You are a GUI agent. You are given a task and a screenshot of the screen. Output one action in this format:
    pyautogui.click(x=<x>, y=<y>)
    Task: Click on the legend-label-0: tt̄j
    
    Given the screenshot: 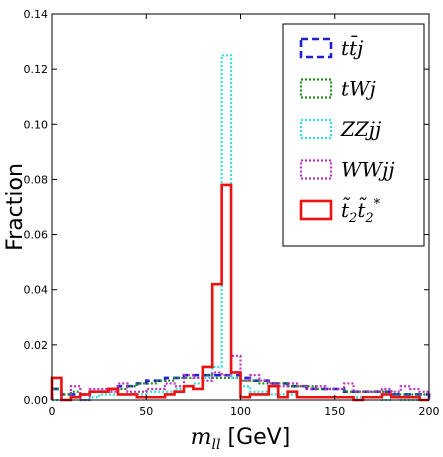 What is the action you would take?
    pyautogui.click(x=352, y=47)
    